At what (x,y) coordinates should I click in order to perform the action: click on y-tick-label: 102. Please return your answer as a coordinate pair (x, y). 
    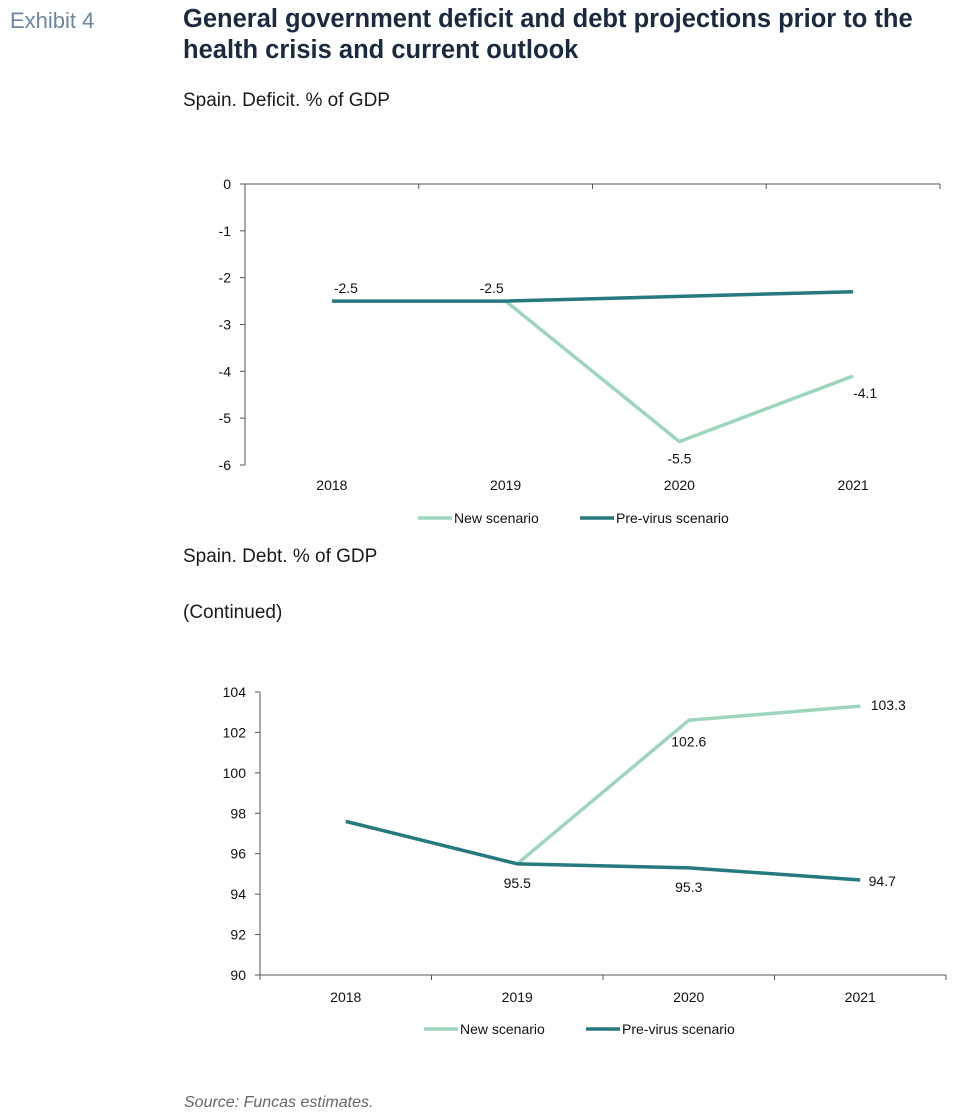
    Looking at the image, I should click on (235, 732).